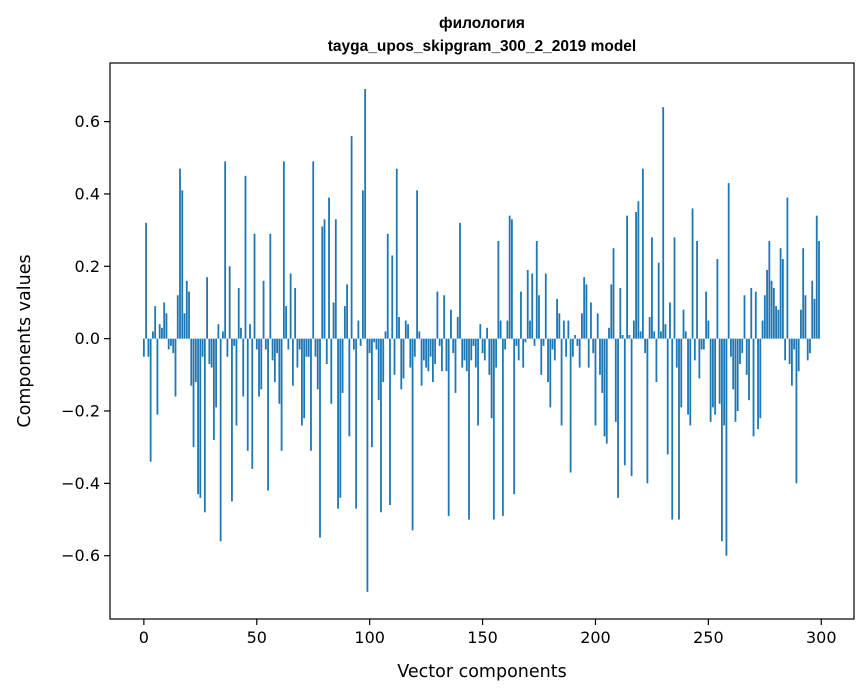 The height and width of the screenshot is (696, 867). Describe the element at coordinates (80, 410) in the screenshot. I see `y-tick-label: −0.2` at that location.